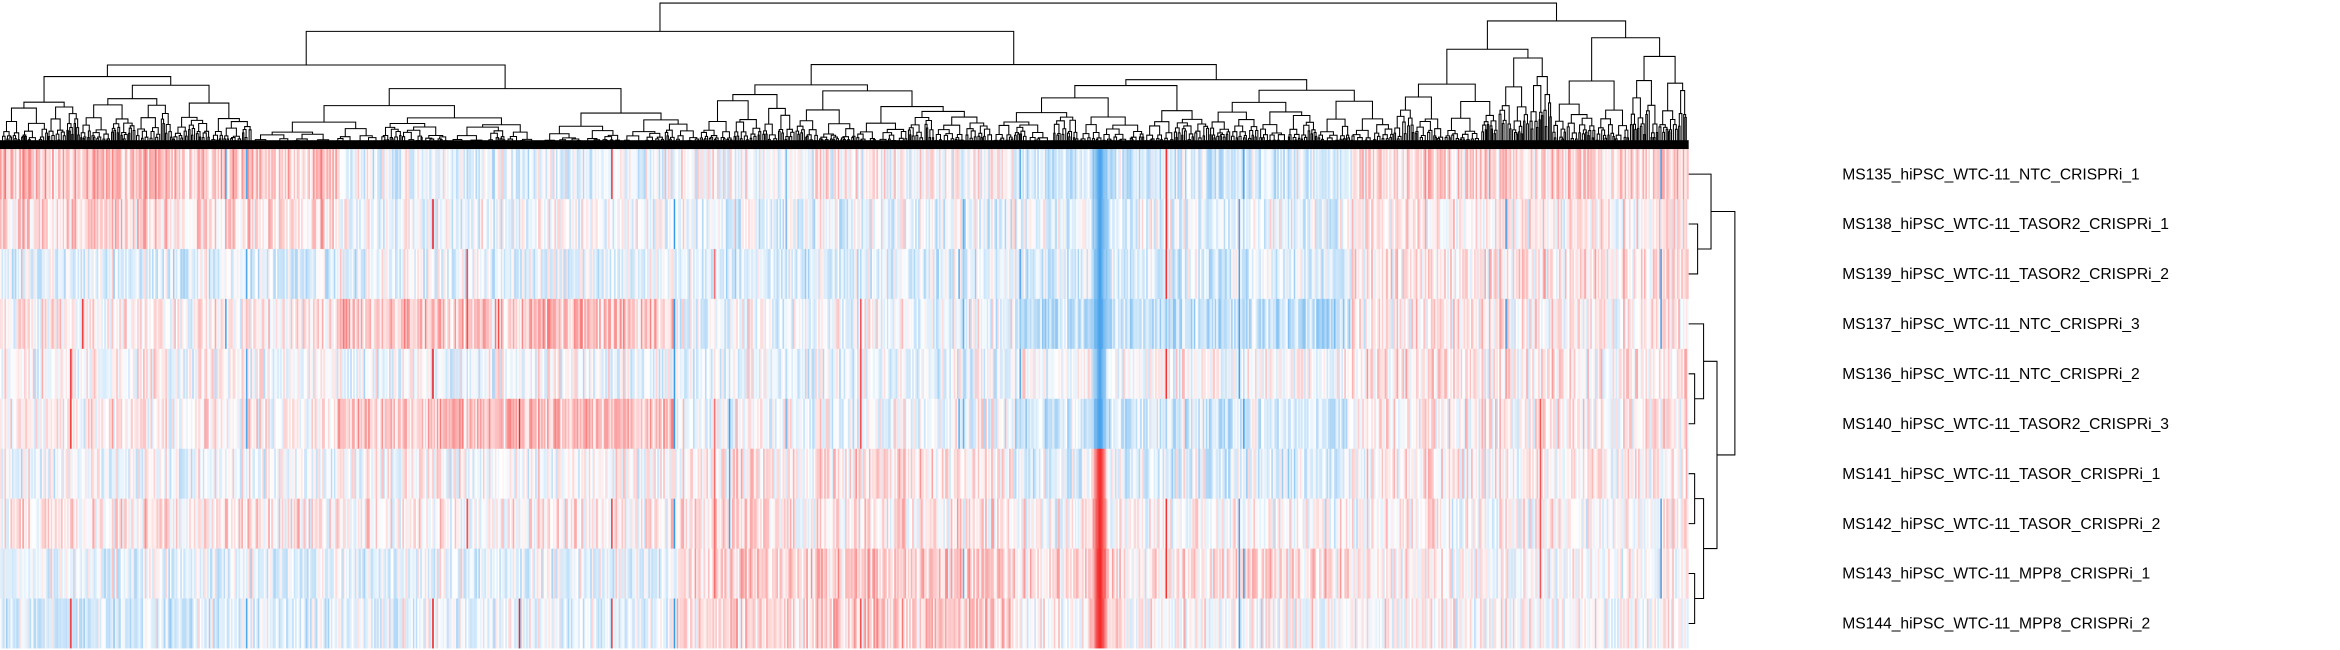  I want to click on row-label: MS137_hiPSC_WTC-11_NTC_CRISPRi_3, so click(1991, 324).